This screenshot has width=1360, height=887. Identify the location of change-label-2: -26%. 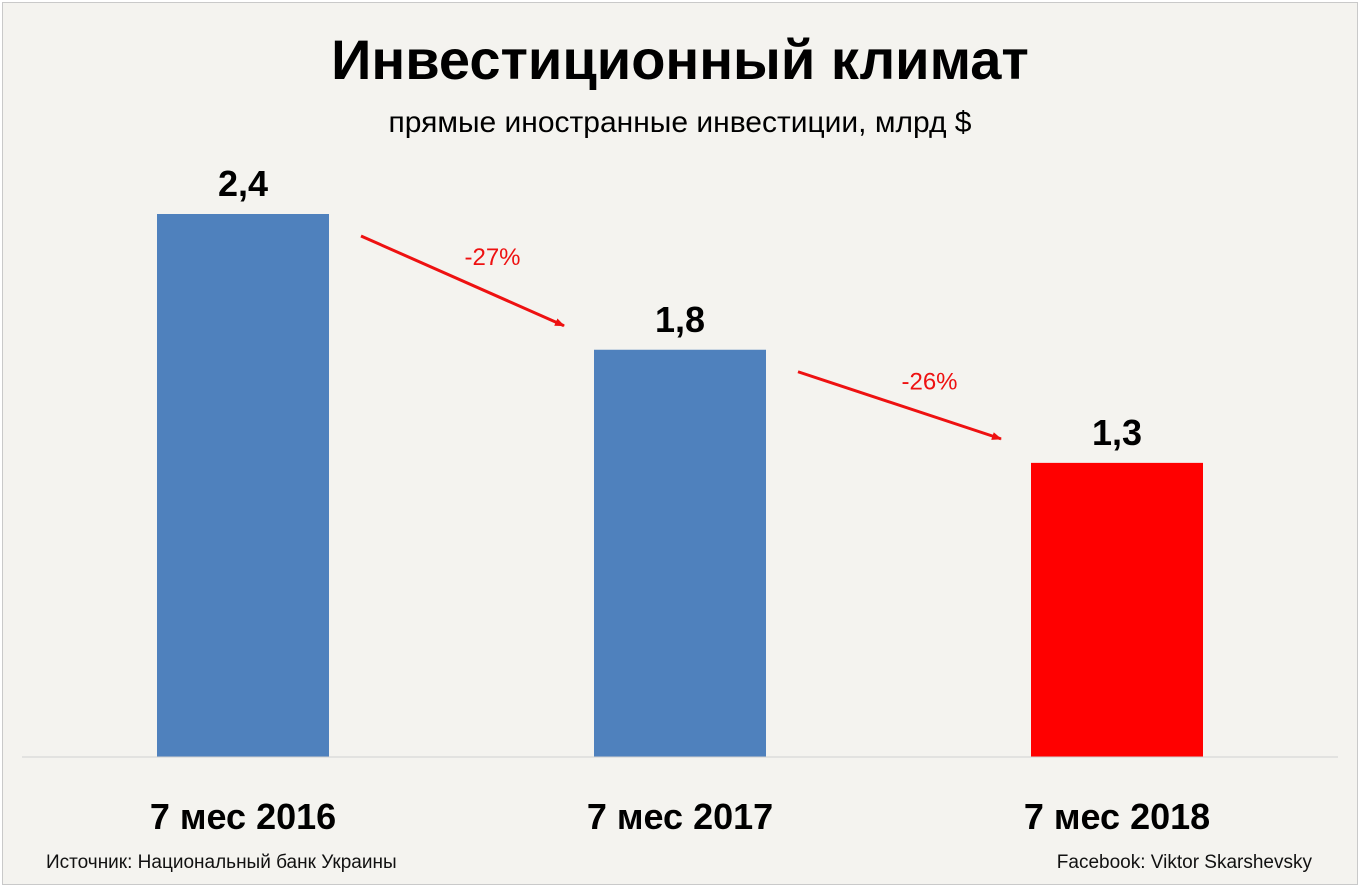
(929, 381).